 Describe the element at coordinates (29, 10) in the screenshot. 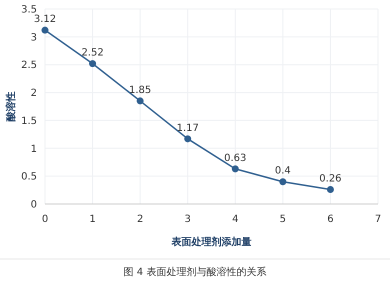

I see `y-tick-label: 3.5` at that location.